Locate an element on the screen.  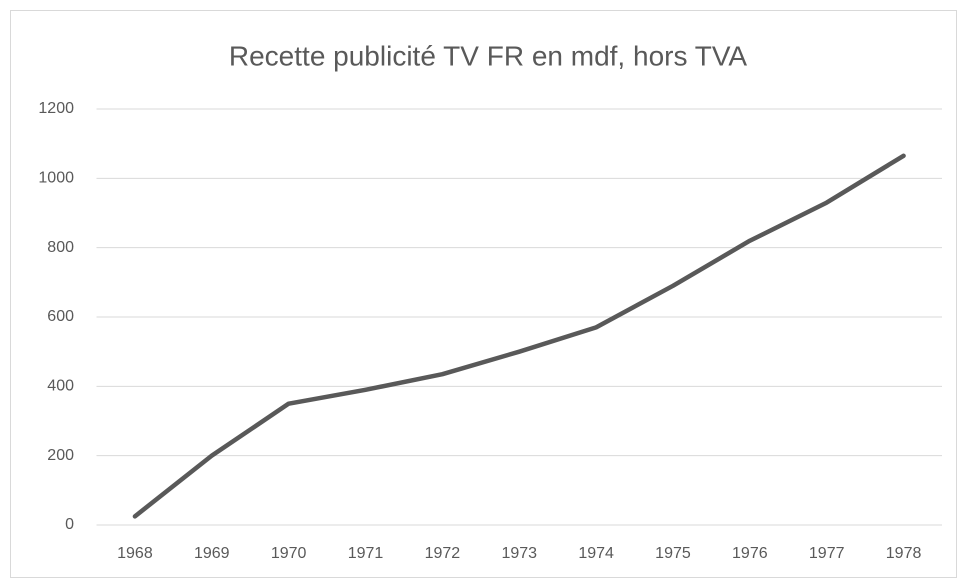
x-tick-label: 1968 is located at coordinates (135, 553).